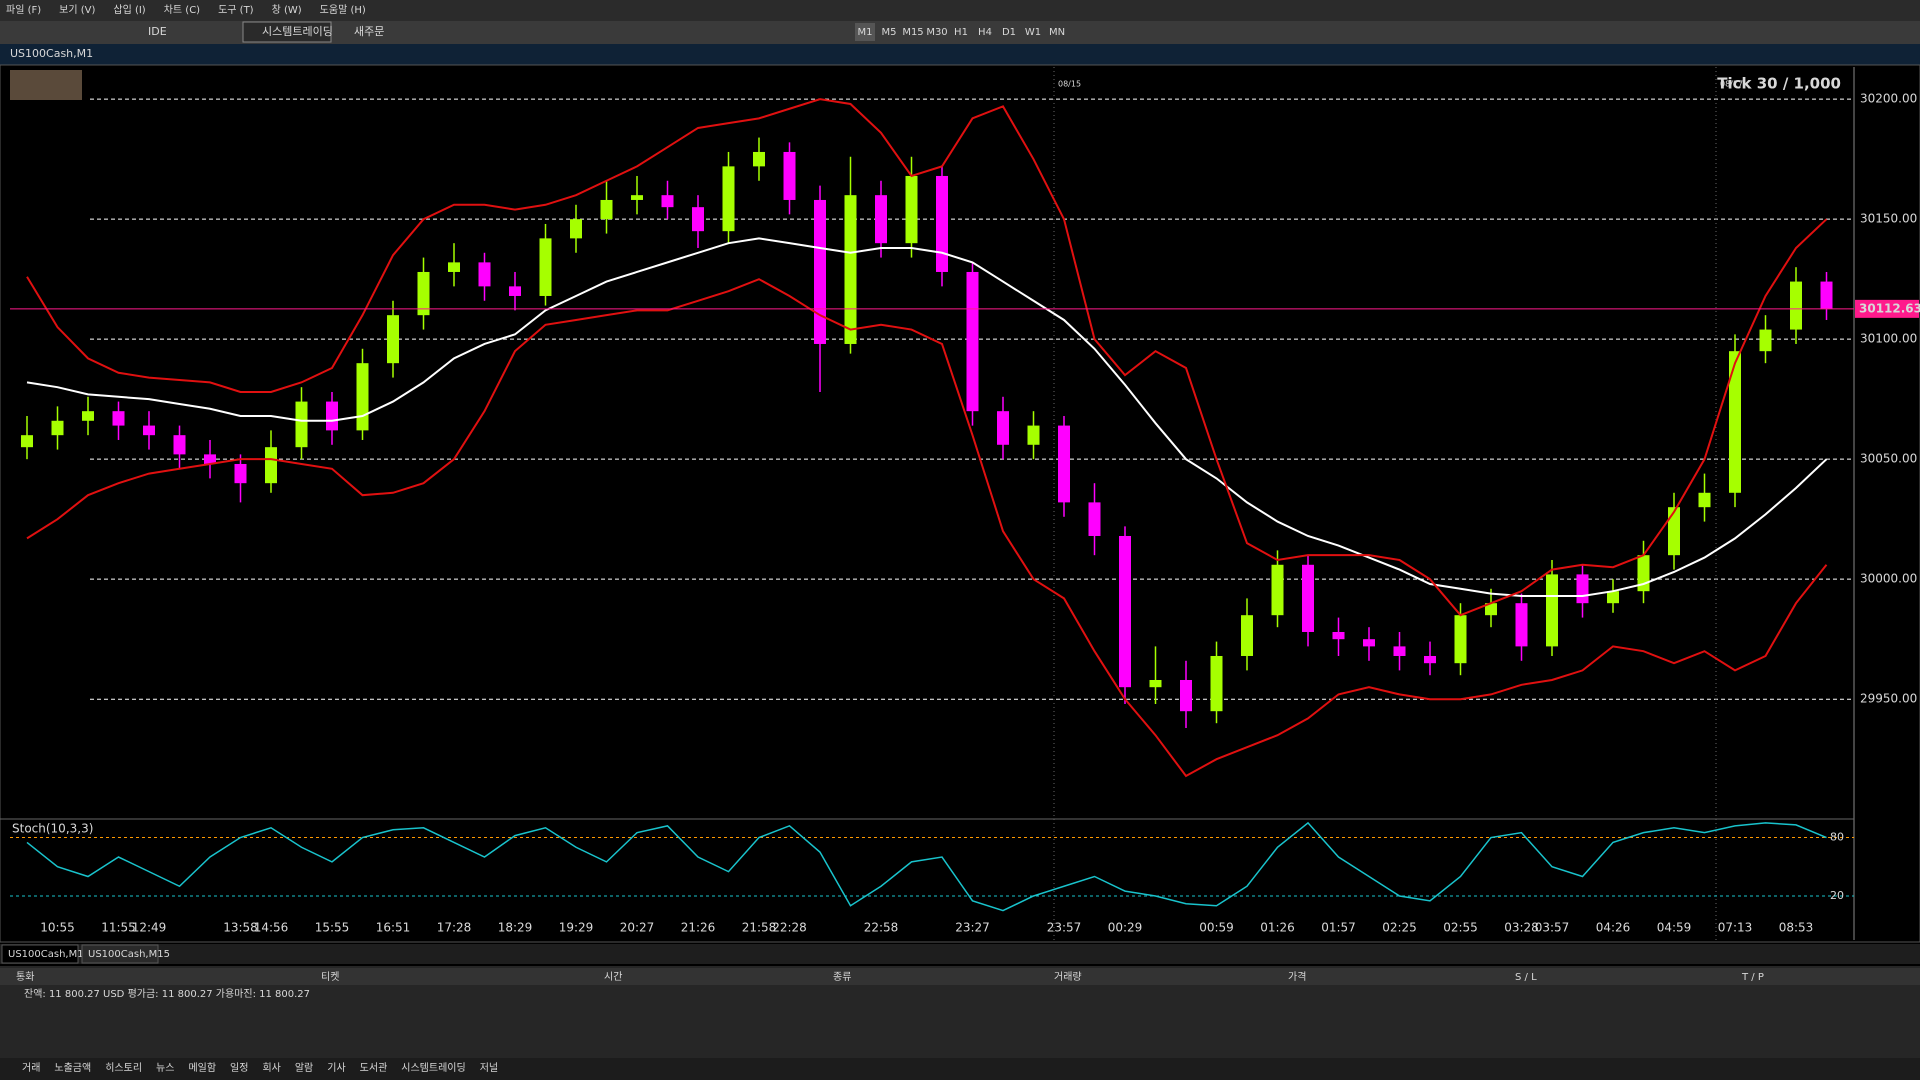 This screenshot has height=1080, width=1920. Describe the element at coordinates (1674, 928) in the screenshot. I see `x-tick-label: 04:59` at that location.